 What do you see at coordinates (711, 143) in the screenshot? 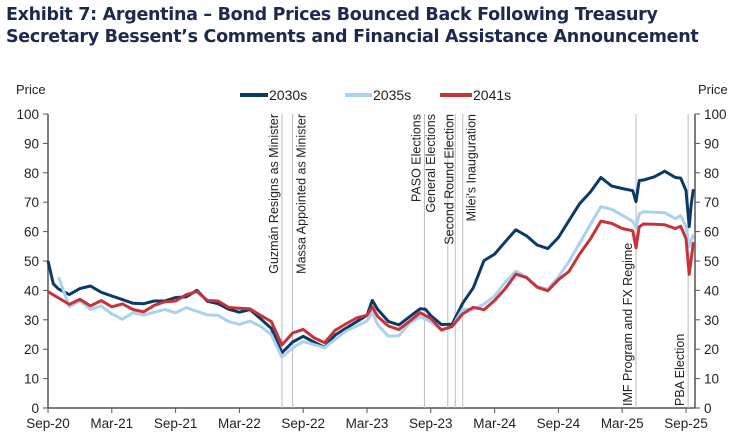
I see `y-tick-label-right: 90` at bounding box center [711, 143].